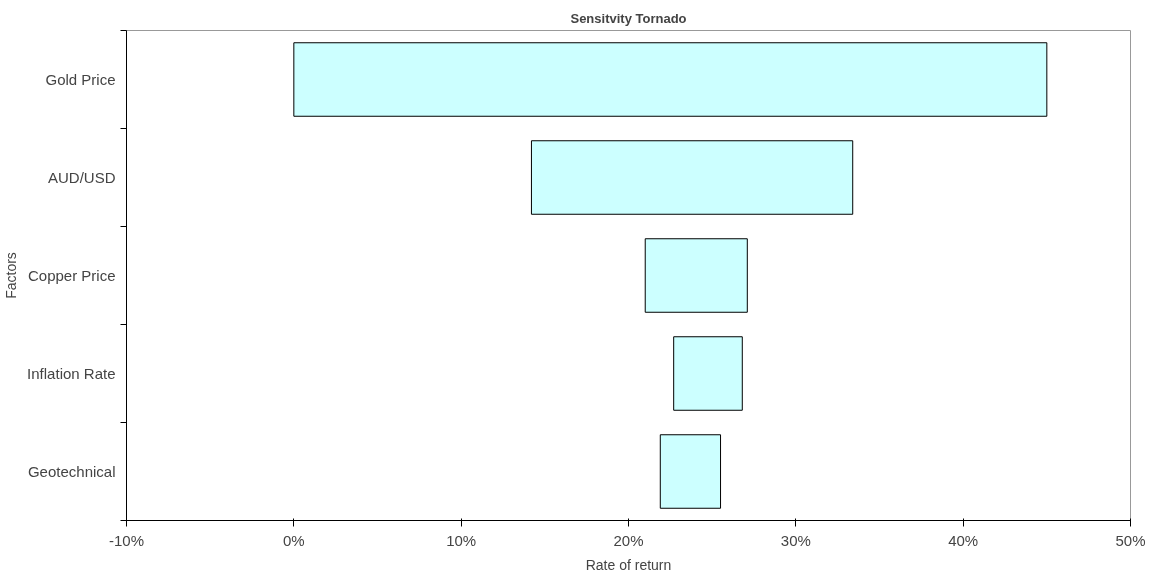 This screenshot has width=1169, height=585. Describe the element at coordinates (293, 540) in the screenshot. I see `x-tick-label: 0%` at that location.